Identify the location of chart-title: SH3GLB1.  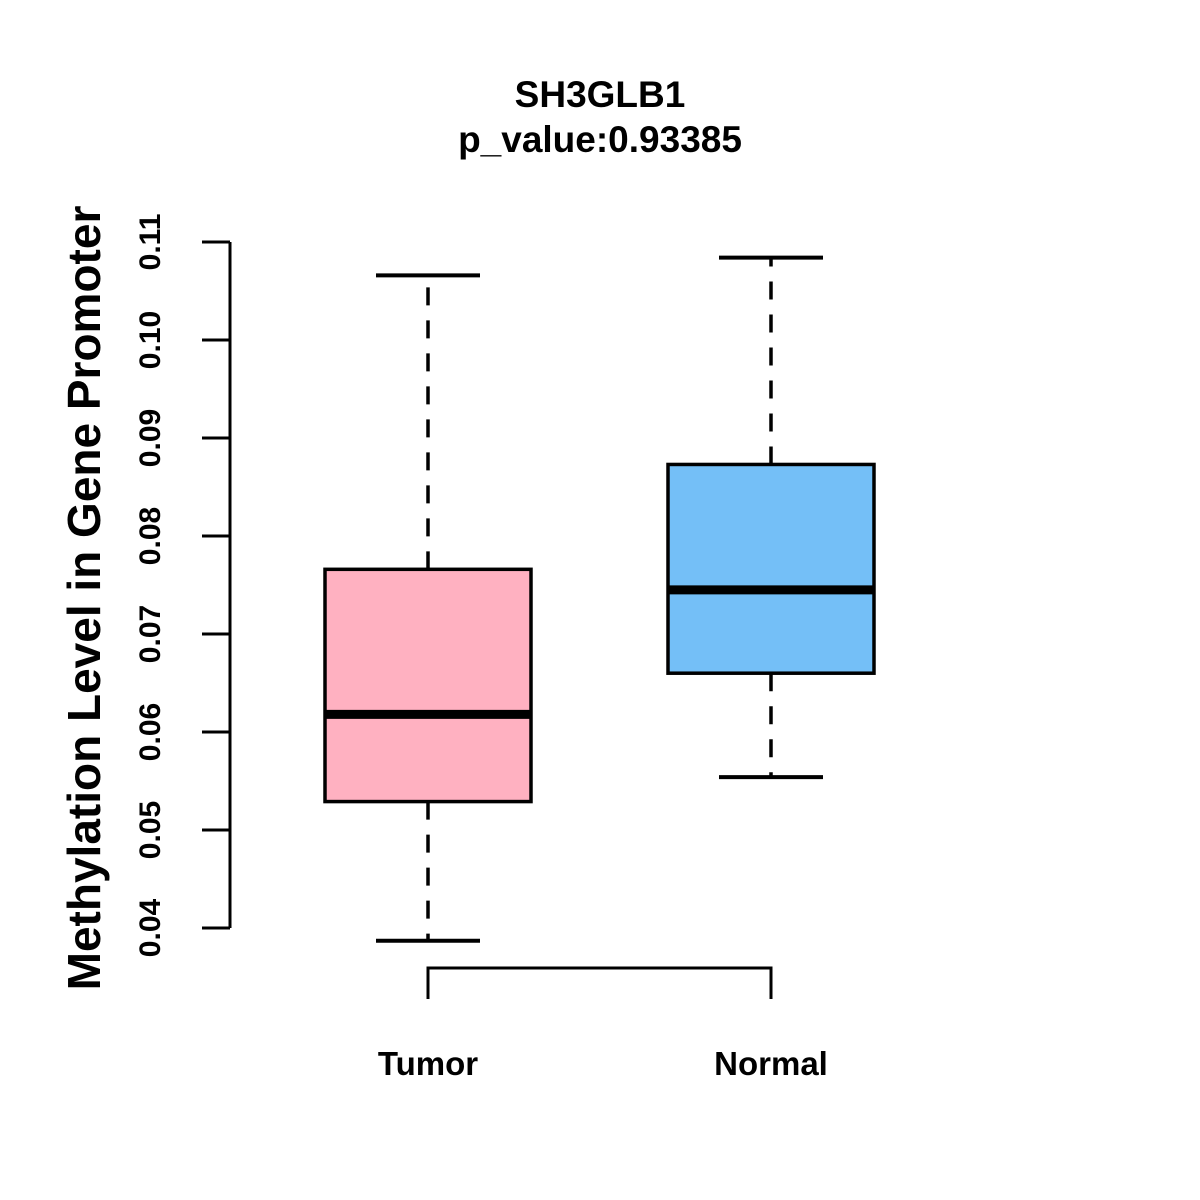
(600, 94).